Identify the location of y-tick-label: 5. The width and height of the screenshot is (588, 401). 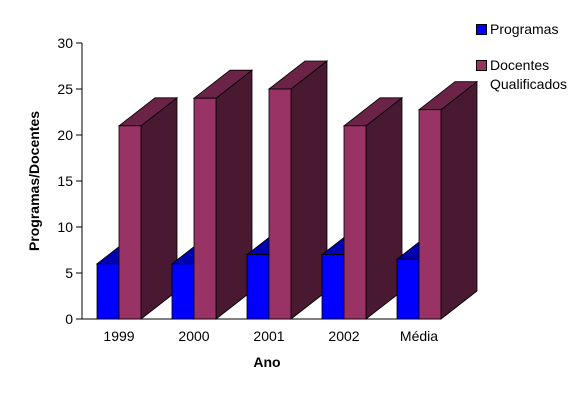
(69, 273).